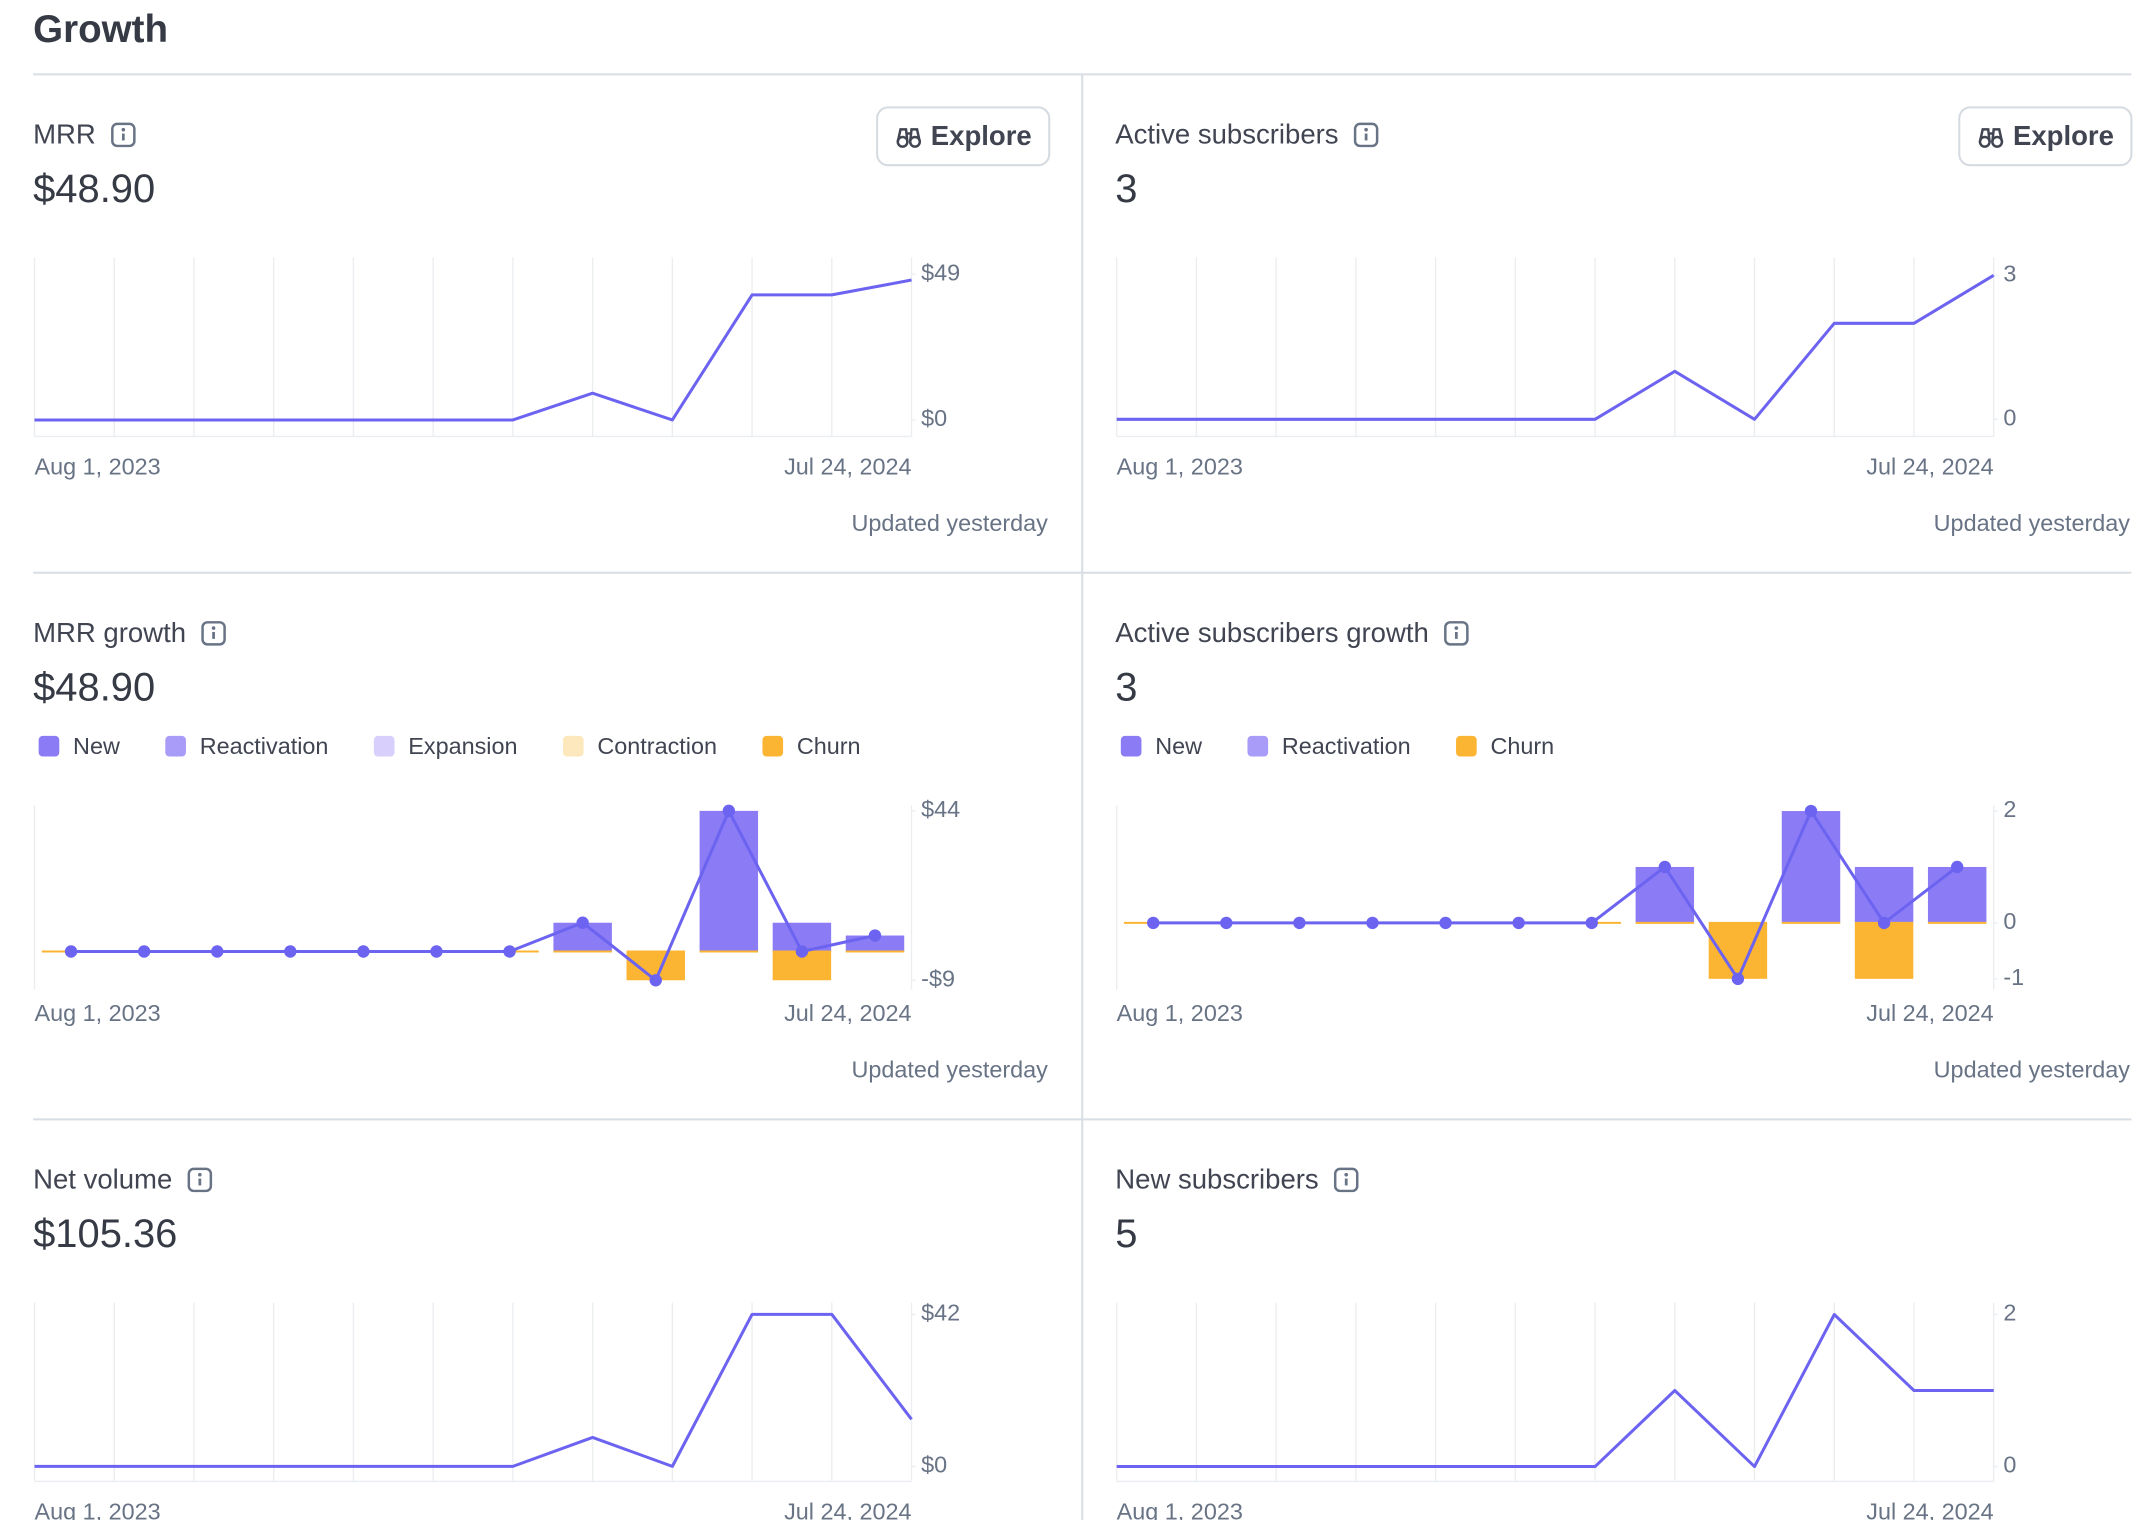 This screenshot has width=2148, height=1520. What do you see at coordinates (940, 809) in the screenshot?
I see `y-tick-label: $44` at bounding box center [940, 809].